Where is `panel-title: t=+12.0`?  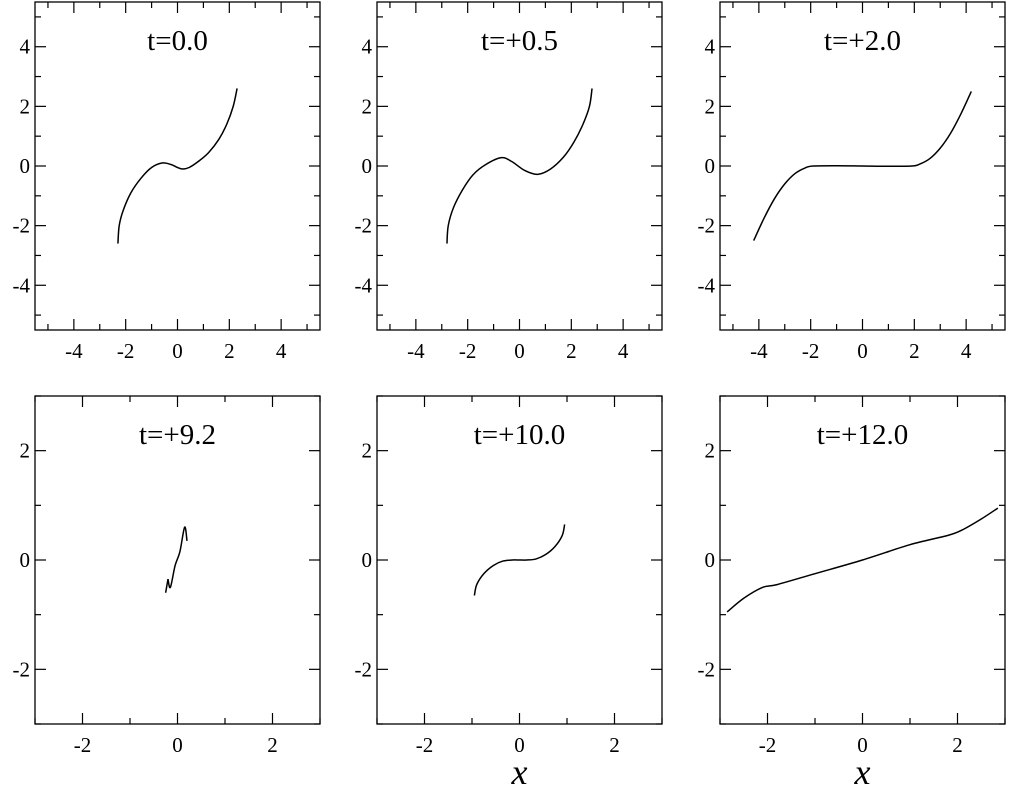 panel-title: t=+12.0 is located at coordinates (863, 435).